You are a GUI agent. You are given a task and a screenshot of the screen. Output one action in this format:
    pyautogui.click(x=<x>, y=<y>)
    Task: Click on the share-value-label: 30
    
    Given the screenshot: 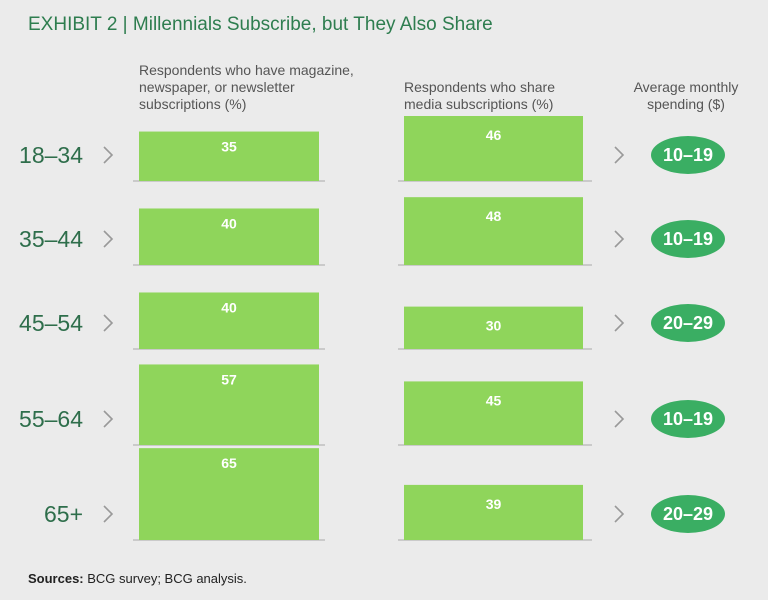 What is the action you would take?
    pyautogui.click(x=494, y=326)
    